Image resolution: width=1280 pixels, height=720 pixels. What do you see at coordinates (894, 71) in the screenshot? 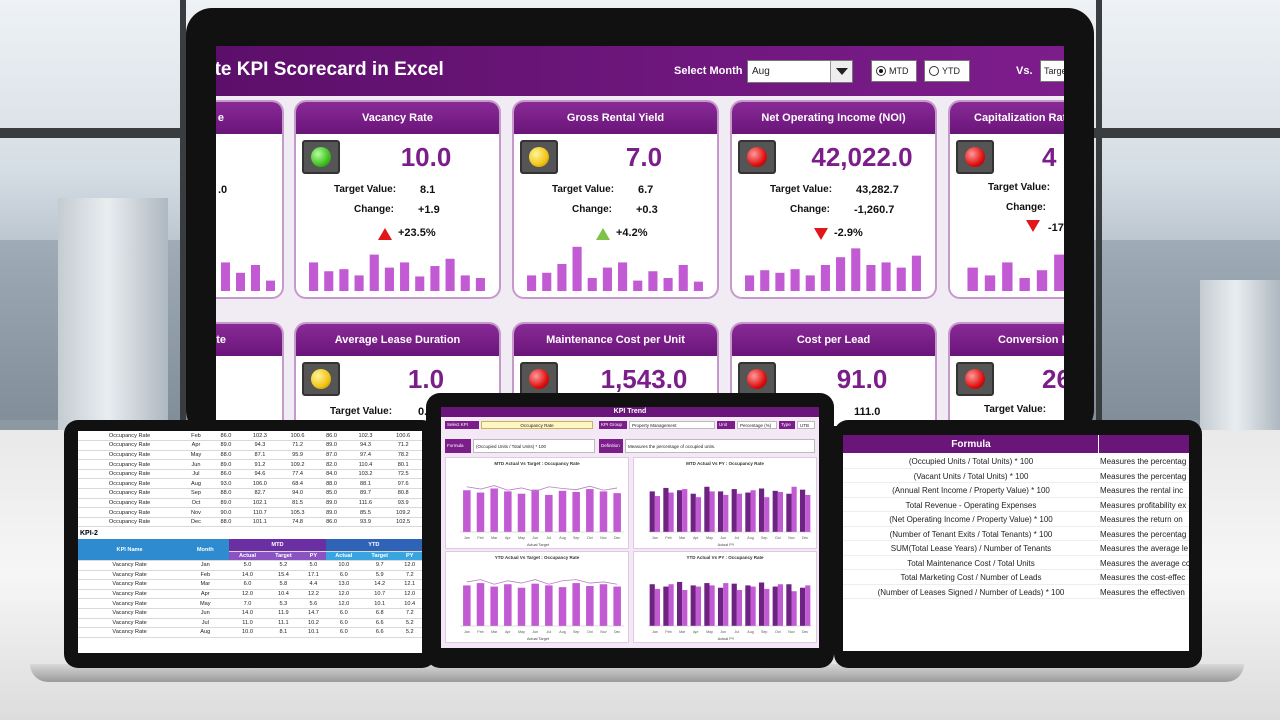
I see `mtd-radio: MTD` at bounding box center [894, 71].